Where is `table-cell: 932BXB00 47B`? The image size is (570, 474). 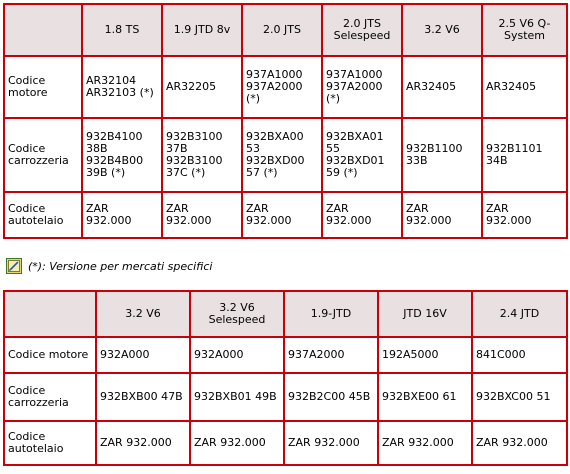 table-cell: 932BXB00 47B is located at coordinates (144, 398).